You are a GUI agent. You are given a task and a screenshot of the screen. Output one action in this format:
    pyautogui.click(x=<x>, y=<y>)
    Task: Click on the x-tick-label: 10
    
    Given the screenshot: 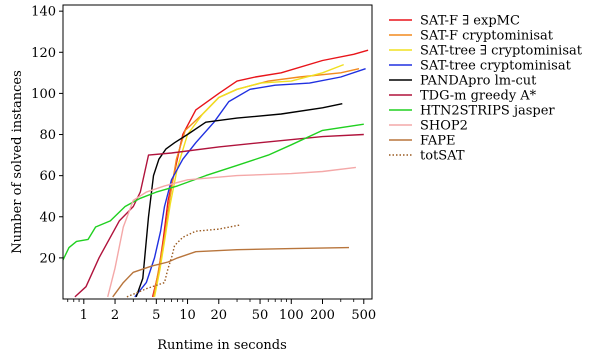 What is the action you would take?
    pyautogui.click(x=187, y=315)
    